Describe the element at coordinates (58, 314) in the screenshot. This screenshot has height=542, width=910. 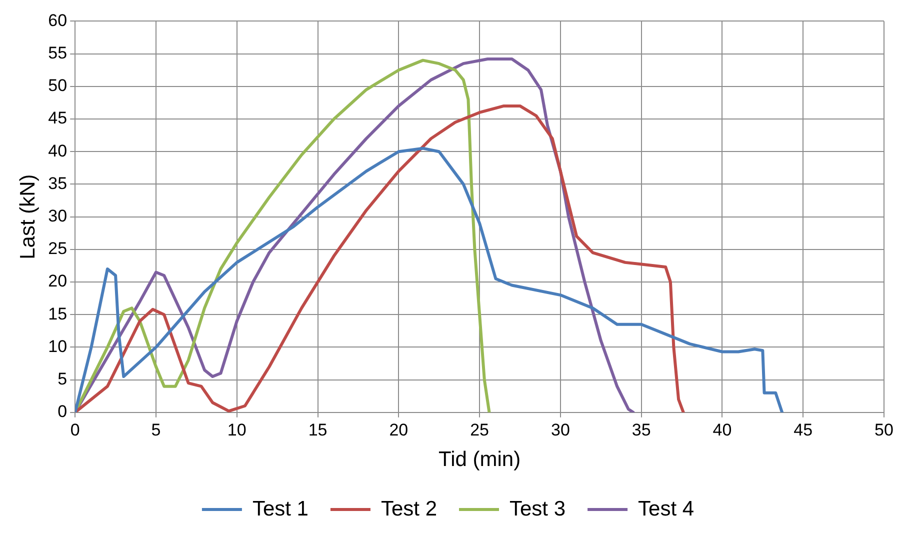
I see `y-tick-label: 15` at that location.